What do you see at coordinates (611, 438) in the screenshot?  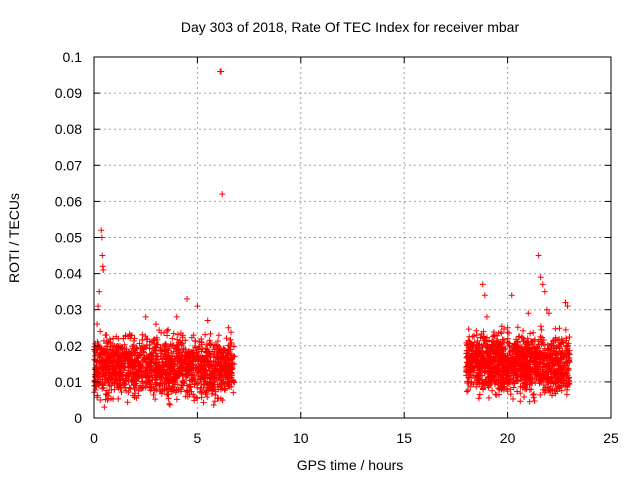 I see `x-tick-label: 25` at bounding box center [611, 438].